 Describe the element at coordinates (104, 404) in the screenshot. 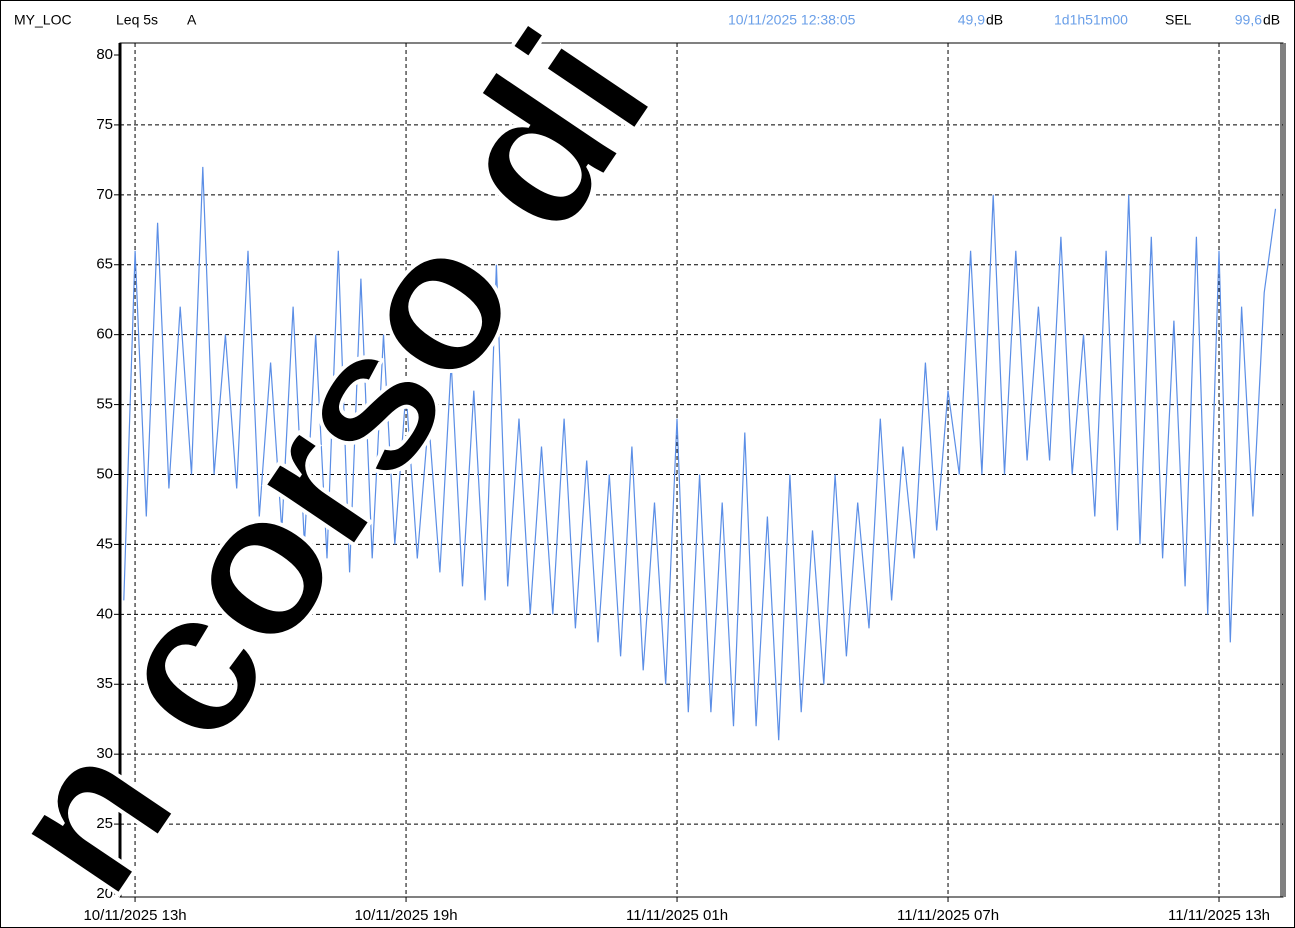

I see `y-tick-label: 55` at that location.